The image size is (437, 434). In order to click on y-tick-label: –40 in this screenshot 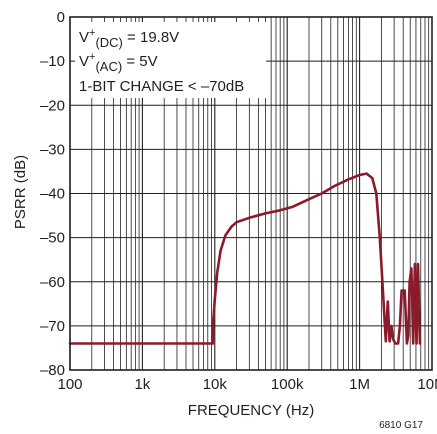, I will do `click(52, 194)`.